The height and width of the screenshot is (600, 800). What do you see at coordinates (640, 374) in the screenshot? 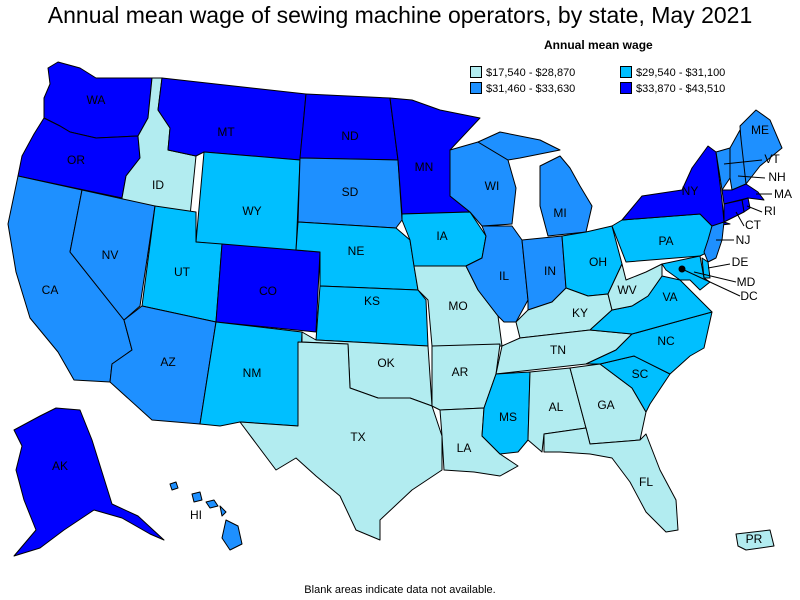
I see `state-label-sc: SC` at bounding box center [640, 374].